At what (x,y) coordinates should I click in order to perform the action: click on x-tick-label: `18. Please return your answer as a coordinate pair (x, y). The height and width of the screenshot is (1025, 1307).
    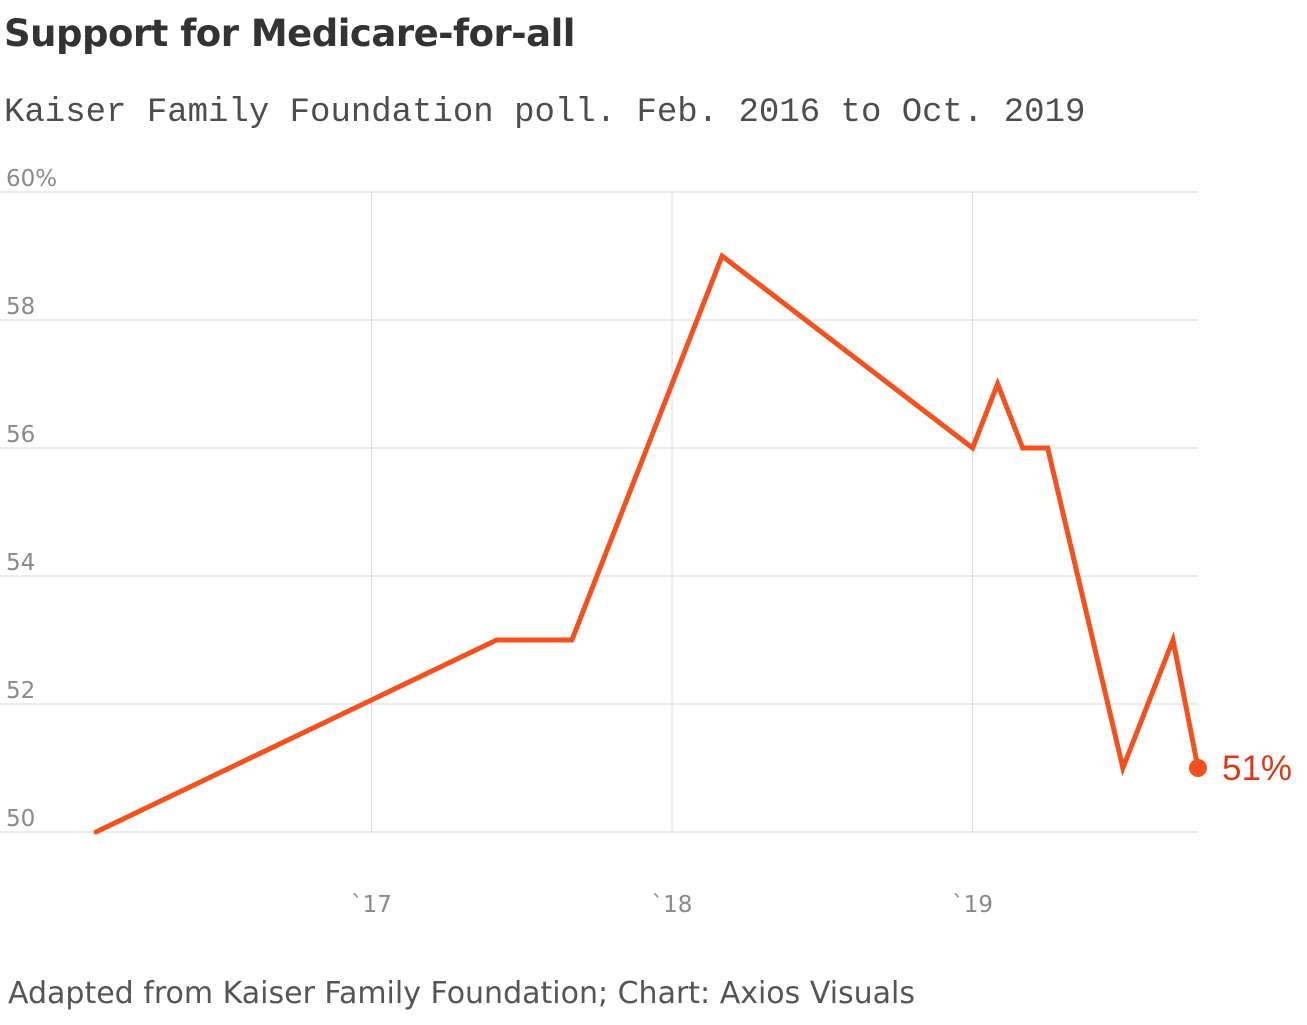
    Looking at the image, I should click on (672, 905).